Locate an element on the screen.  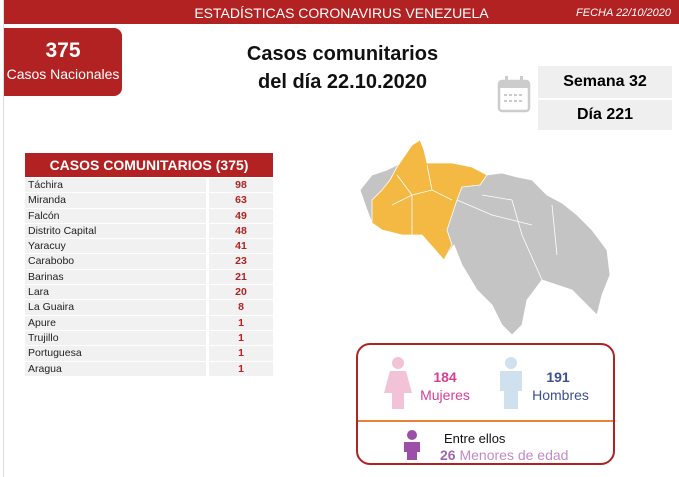
state-name: Falcón is located at coordinates (115, 215).